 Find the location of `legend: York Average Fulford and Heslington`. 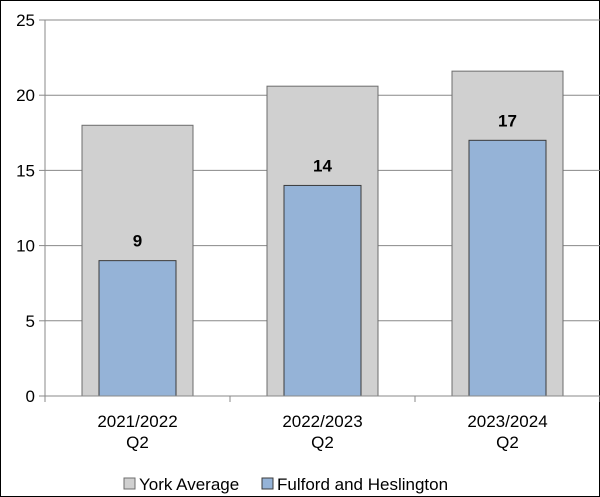

legend: York Average Fulford and Heslington is located at coordinates (285, 484).